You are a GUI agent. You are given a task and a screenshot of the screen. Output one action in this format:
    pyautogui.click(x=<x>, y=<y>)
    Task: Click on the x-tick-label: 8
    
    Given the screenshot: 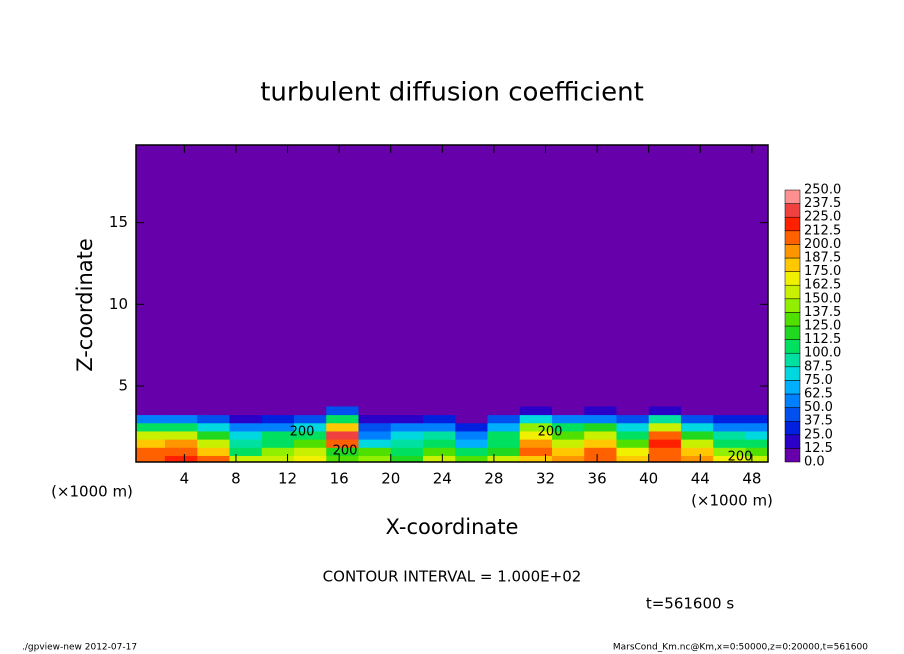 What is the action you would take?
    pyautogui.click(x=236, y=479)
    